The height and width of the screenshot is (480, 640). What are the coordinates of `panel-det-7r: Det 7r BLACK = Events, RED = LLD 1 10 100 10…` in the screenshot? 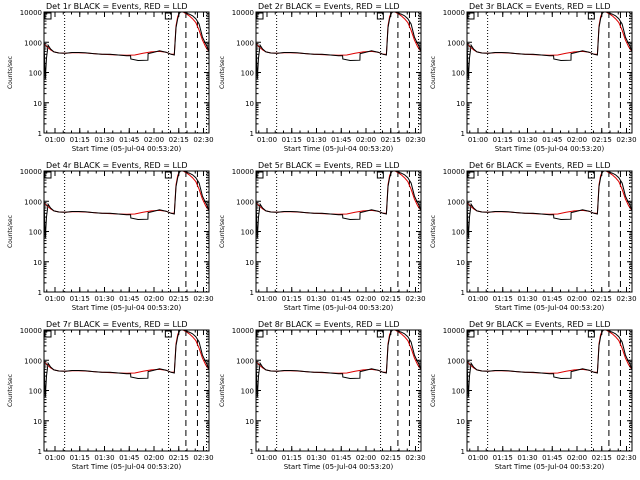 It's located at (110, 395).